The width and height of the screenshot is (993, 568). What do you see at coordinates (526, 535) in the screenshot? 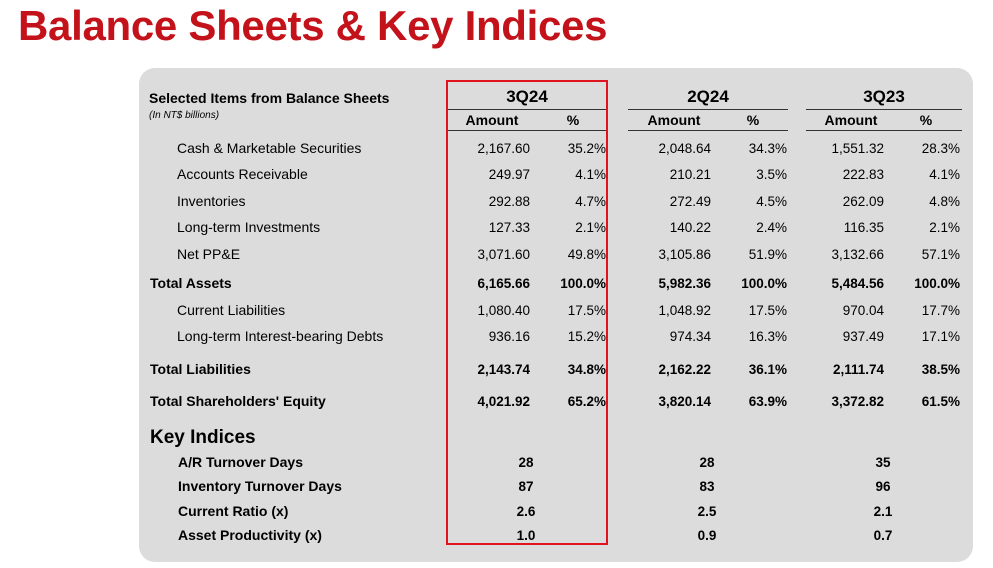
I see `key-index-value-3q24: 1.0` at bounding box center [526, 535].